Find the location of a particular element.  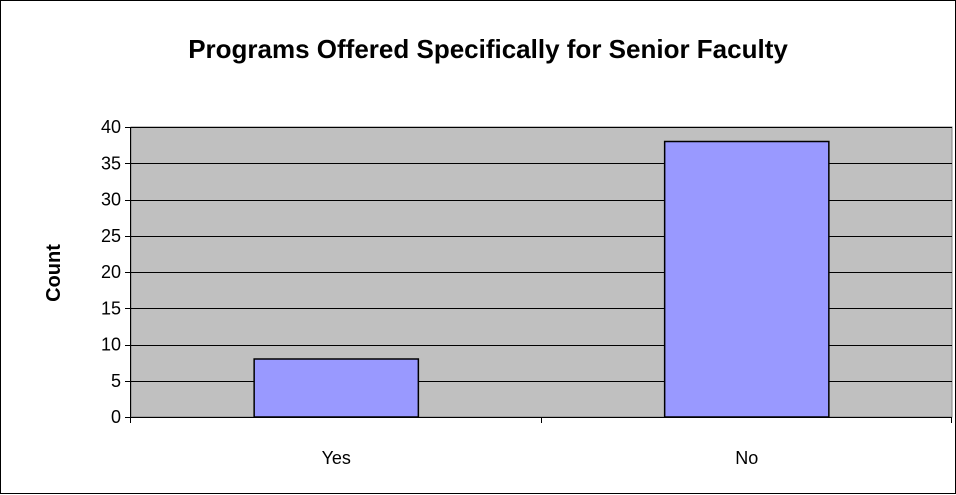

bar-no is located at coordinates (746, 279).